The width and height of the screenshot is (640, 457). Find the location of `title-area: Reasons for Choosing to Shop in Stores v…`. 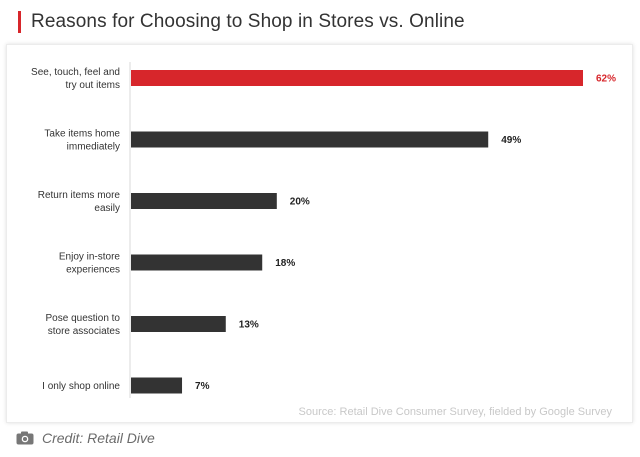

title-area: Reasons for Choosing to Shop in Stores v… is located at coordinates (241, 22).